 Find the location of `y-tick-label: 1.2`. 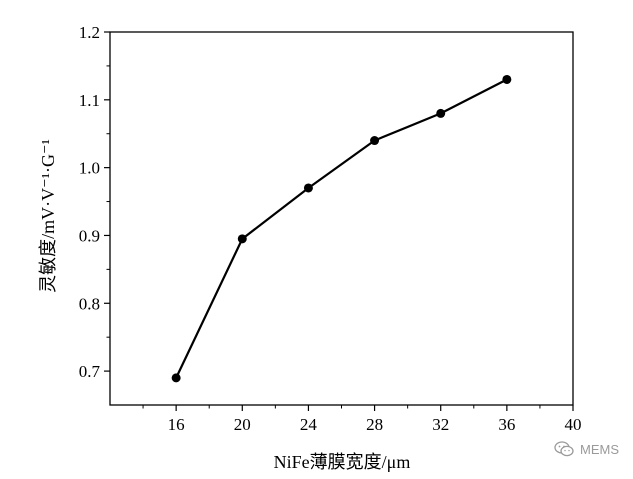

y-tick-label: 1.2 is located at coordinates (89, 32).